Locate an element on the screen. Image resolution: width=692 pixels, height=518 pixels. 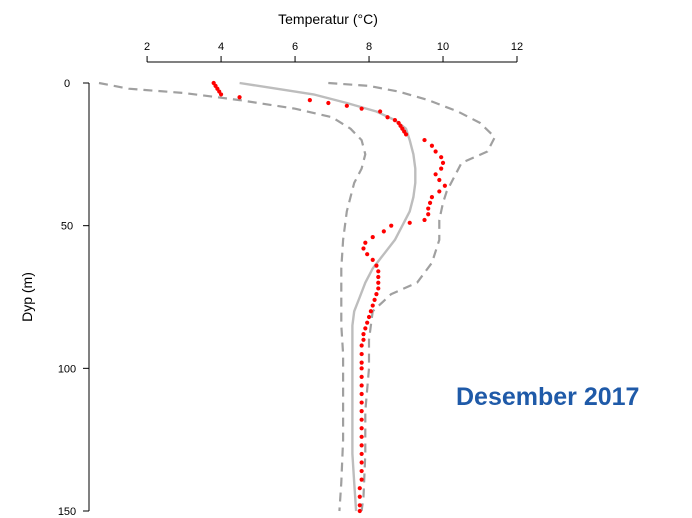
y-tick-label: 50 is located at coordinates (67, 227).